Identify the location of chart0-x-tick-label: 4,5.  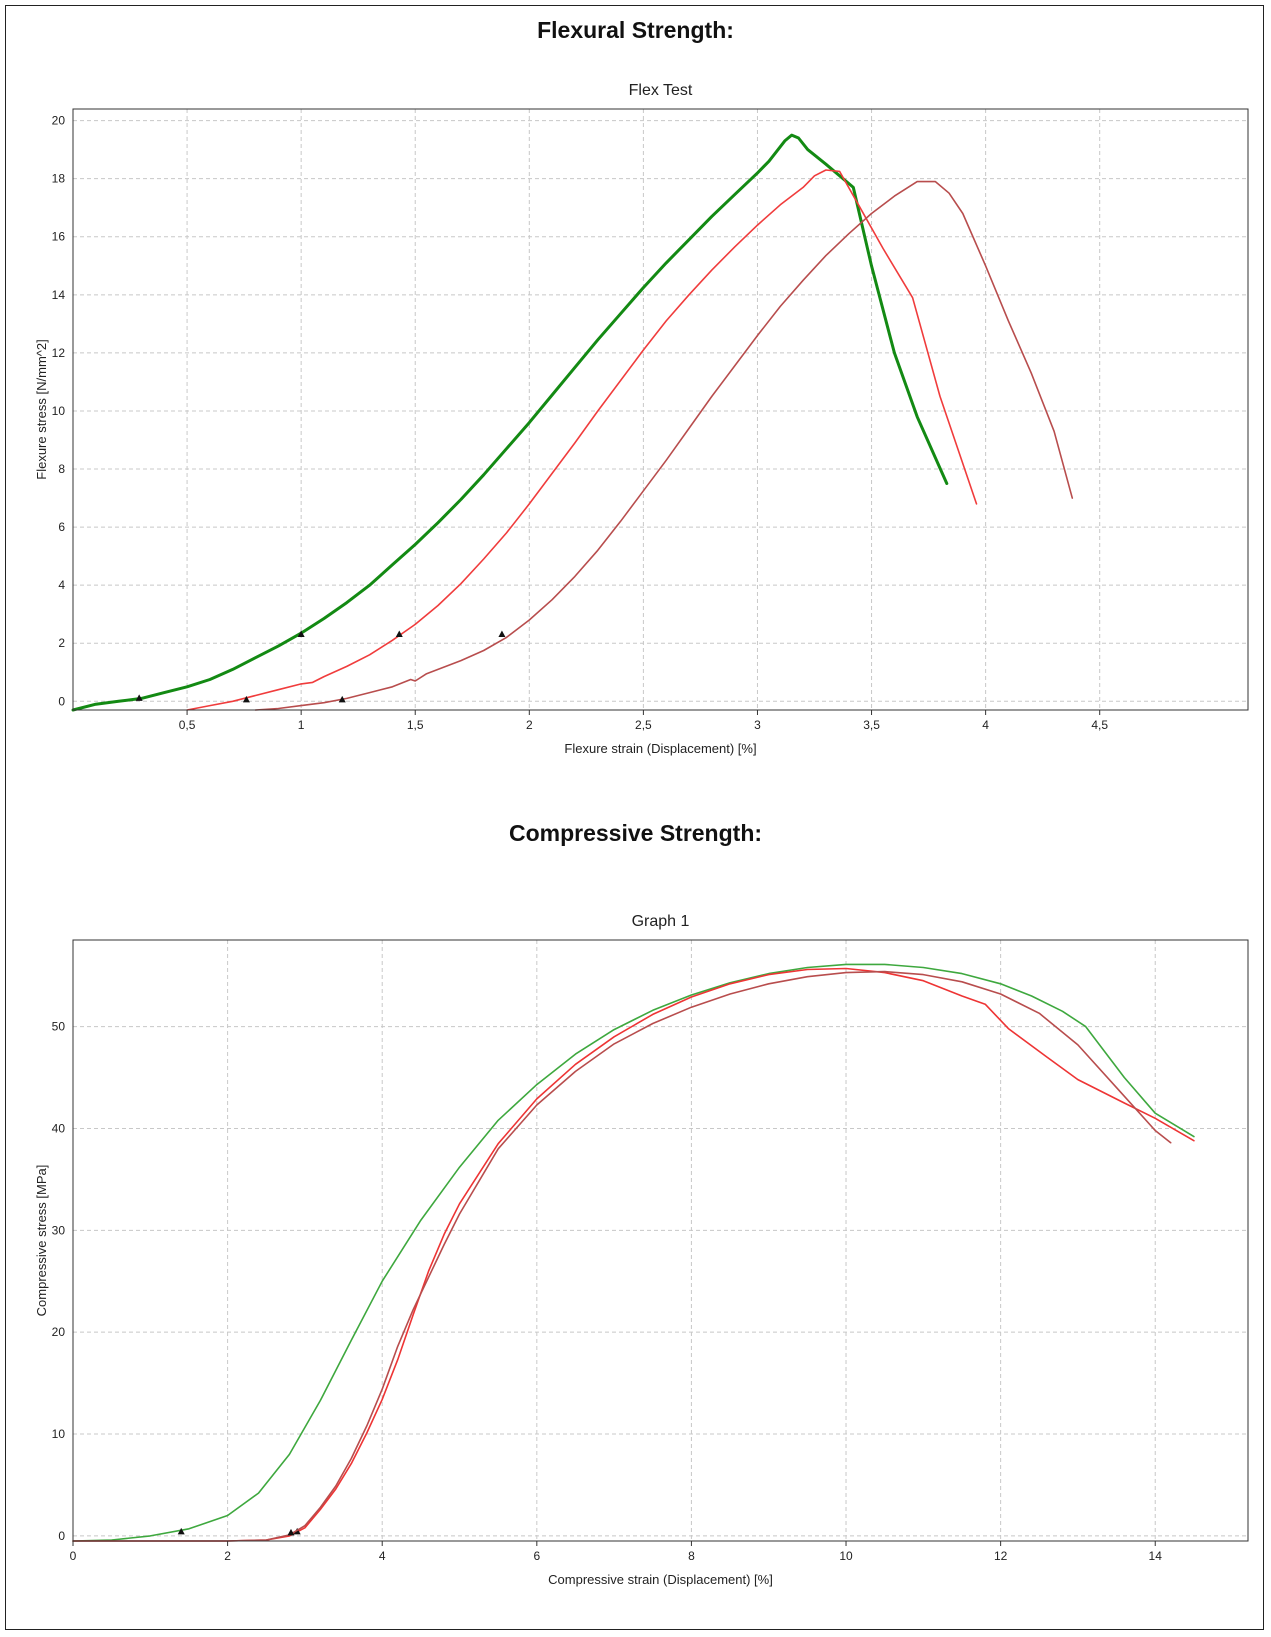
(1099, 725).